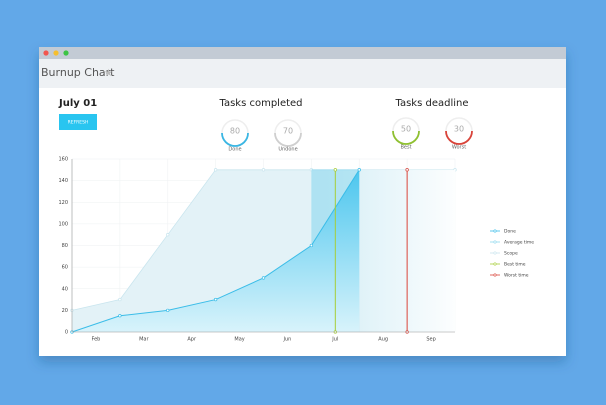  I want to click on gauge-label: Worst, so click(459, 148).